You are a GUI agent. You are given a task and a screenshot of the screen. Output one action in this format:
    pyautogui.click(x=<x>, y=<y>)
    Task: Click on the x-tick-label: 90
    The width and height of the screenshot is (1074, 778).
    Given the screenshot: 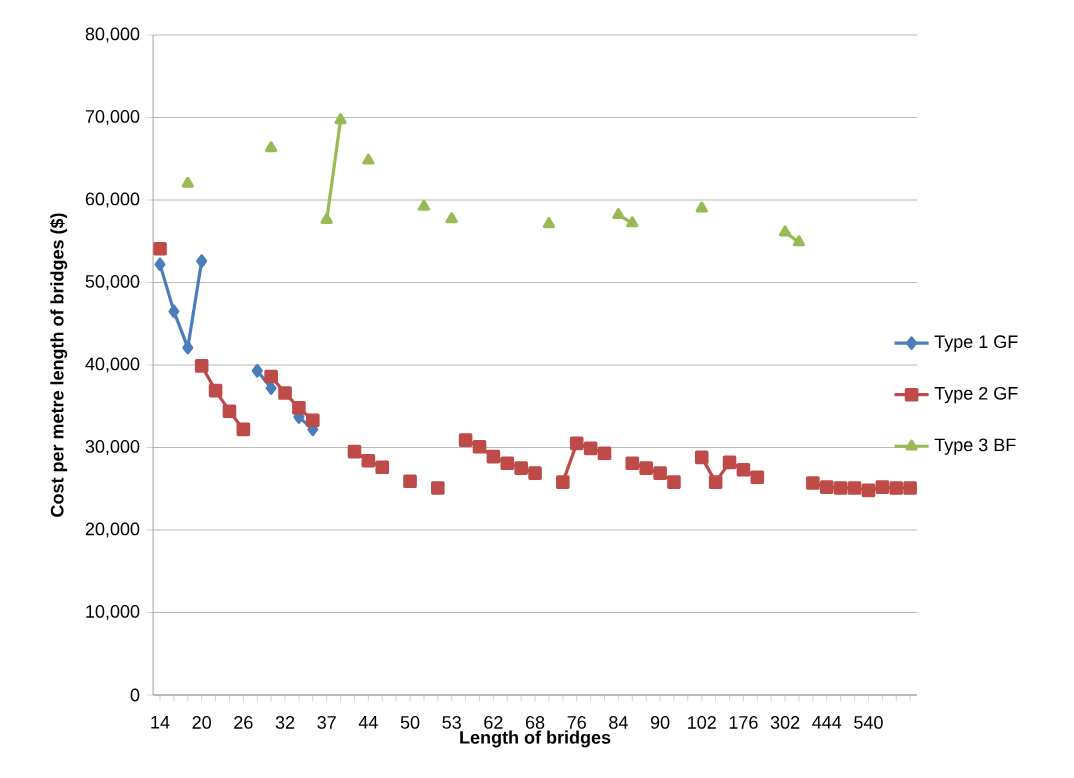 What is the action you would take?
    pyautogui.click(x=660, y=722)
    